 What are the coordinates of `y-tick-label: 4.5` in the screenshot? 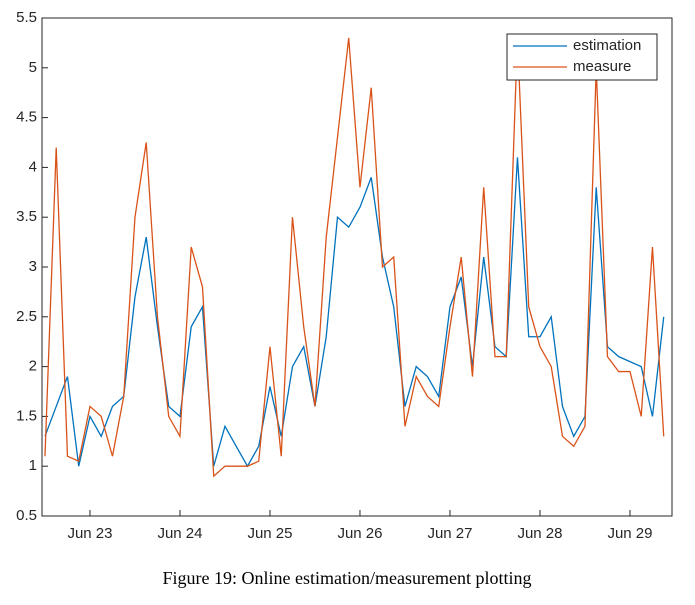 It's located at (26, 117).